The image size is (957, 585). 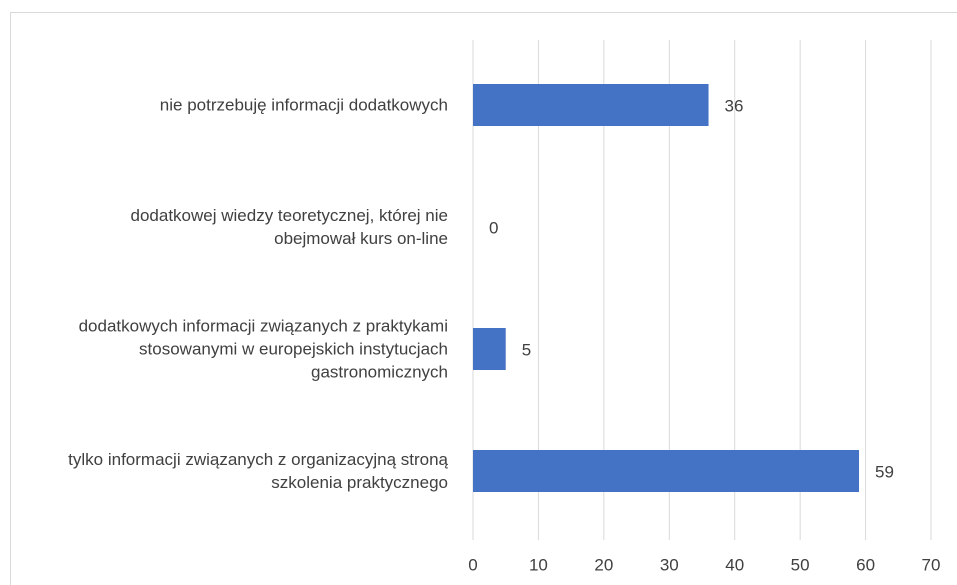 What do you see at coordinates (865, 564) in the screenshot?
I see `x-tick-label: 60` at bounding box center [865, 564].